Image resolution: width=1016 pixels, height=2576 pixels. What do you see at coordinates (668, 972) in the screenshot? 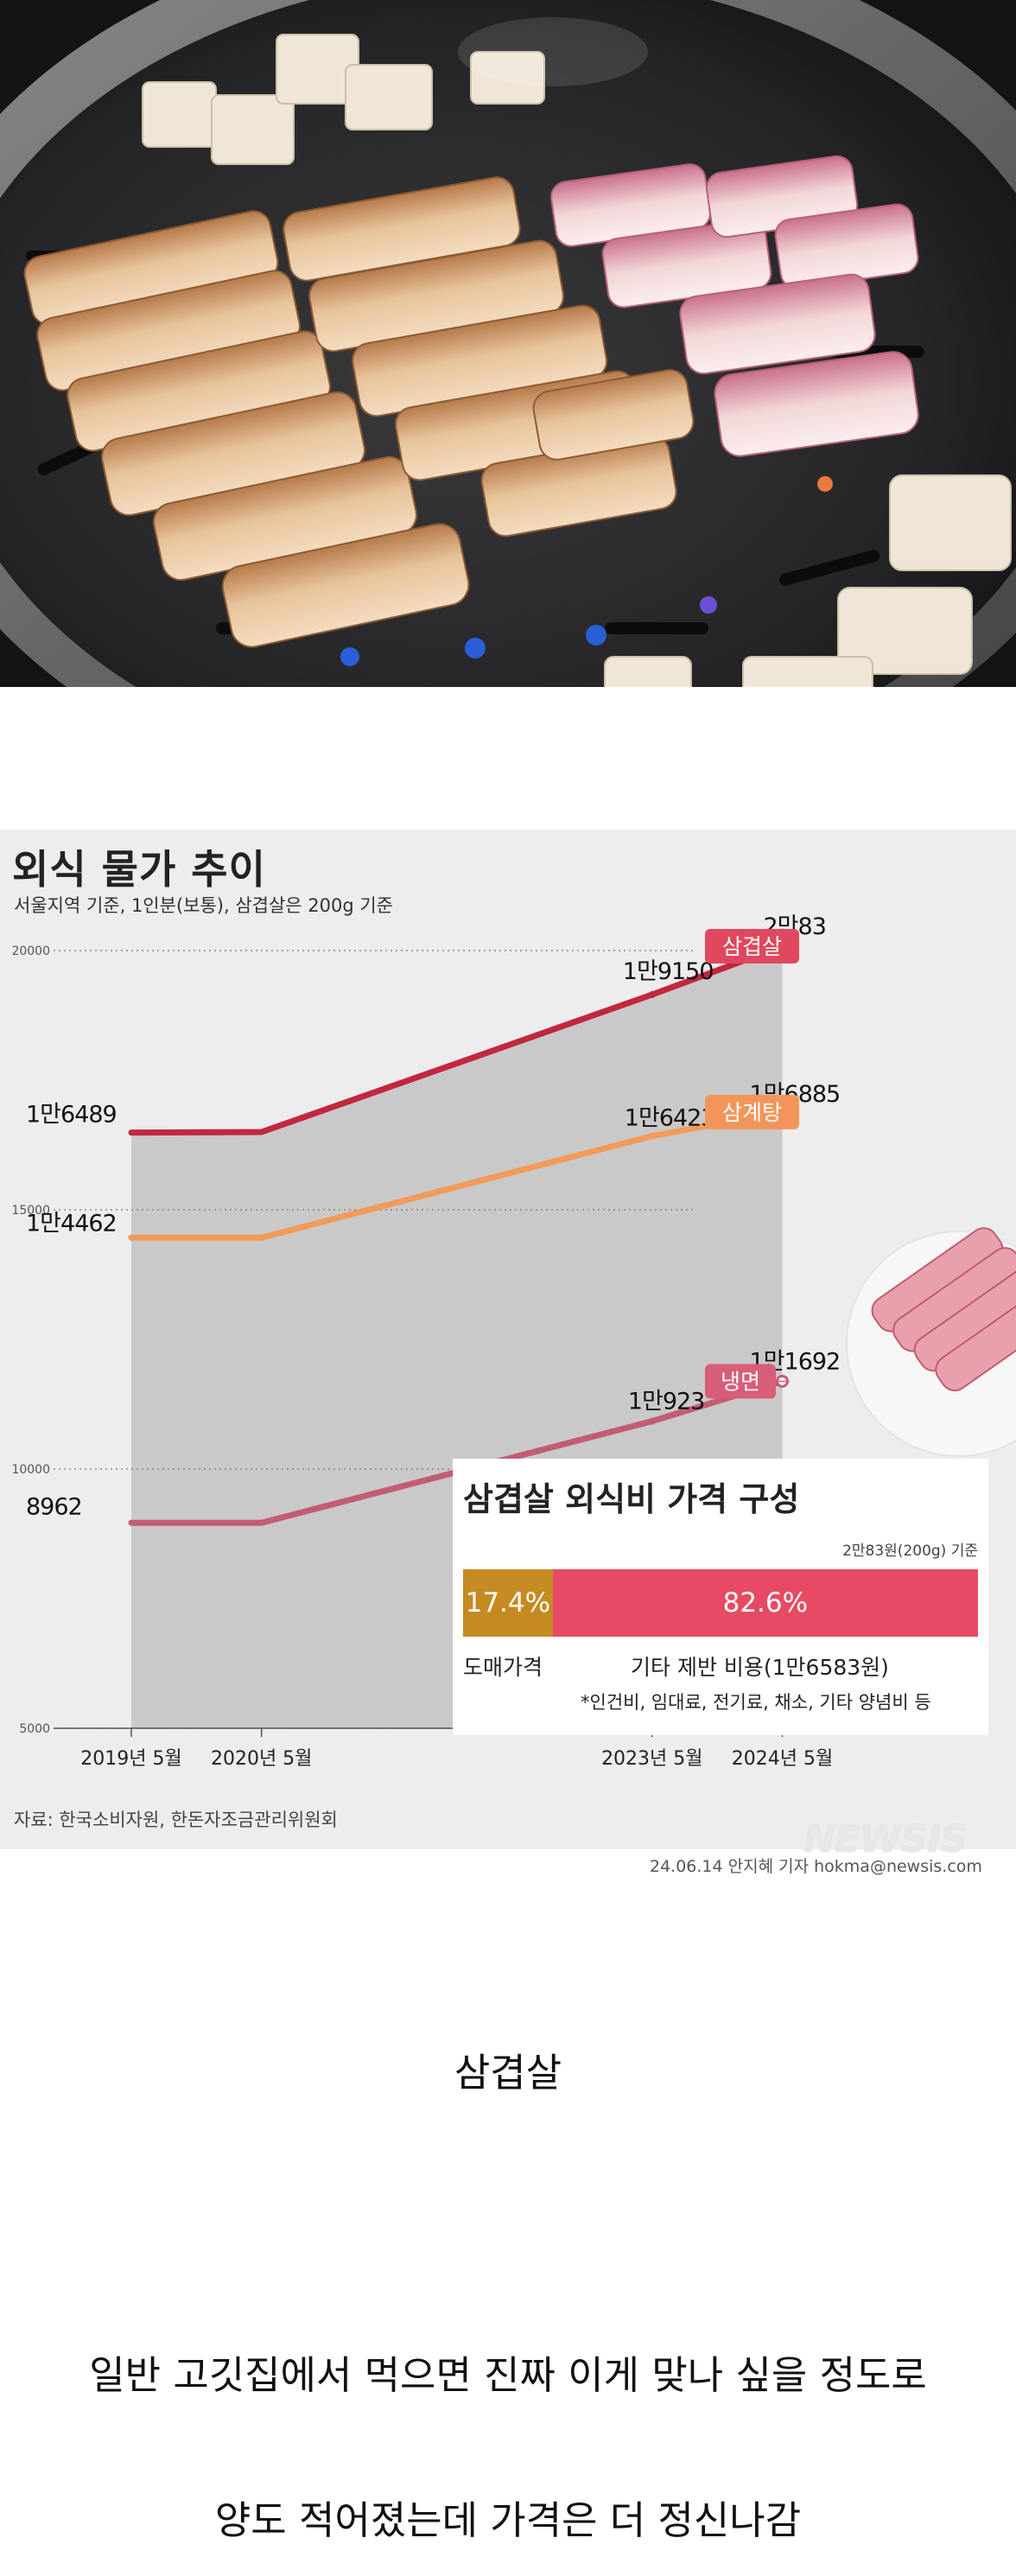
I see `data-label: 1만9150` at bounding box center [668, 972].